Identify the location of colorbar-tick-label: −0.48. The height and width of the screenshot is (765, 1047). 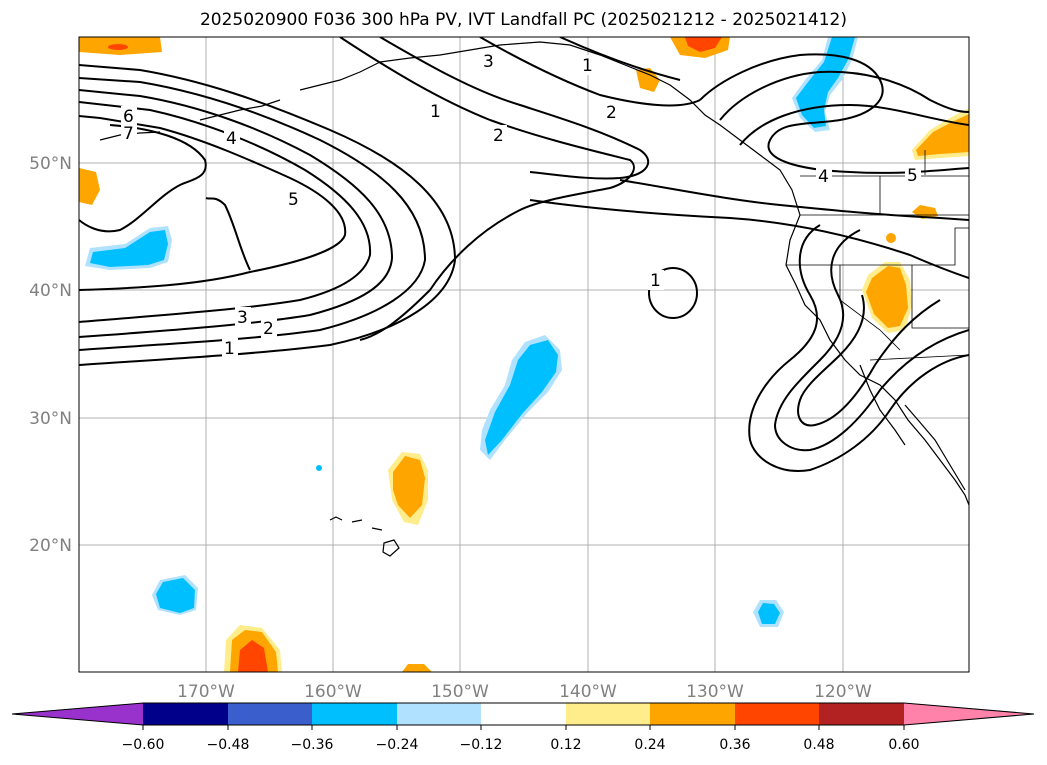
(228, 745).